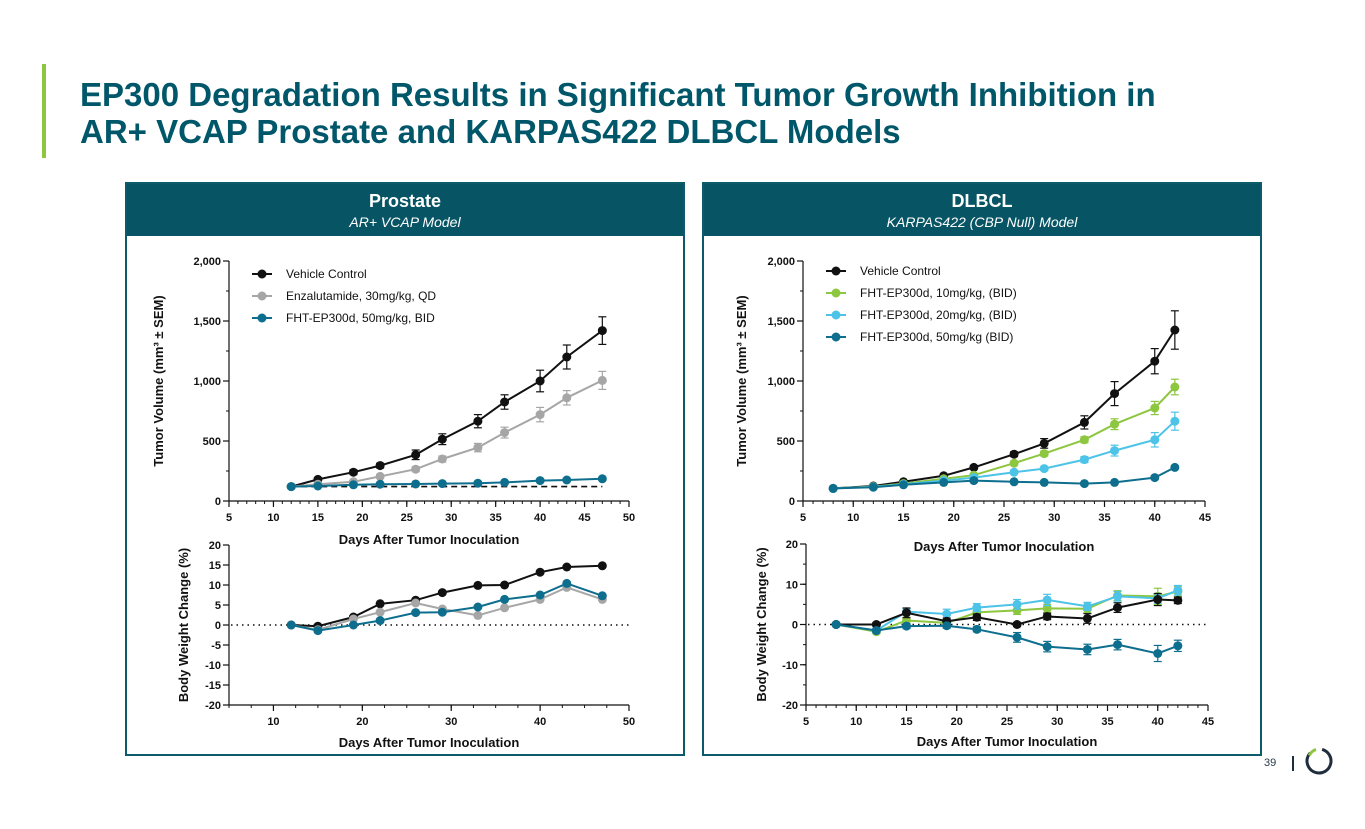 This screenshot has width=1365, height=829. I want to click on y-tick-label: 500, so click(786, 442).